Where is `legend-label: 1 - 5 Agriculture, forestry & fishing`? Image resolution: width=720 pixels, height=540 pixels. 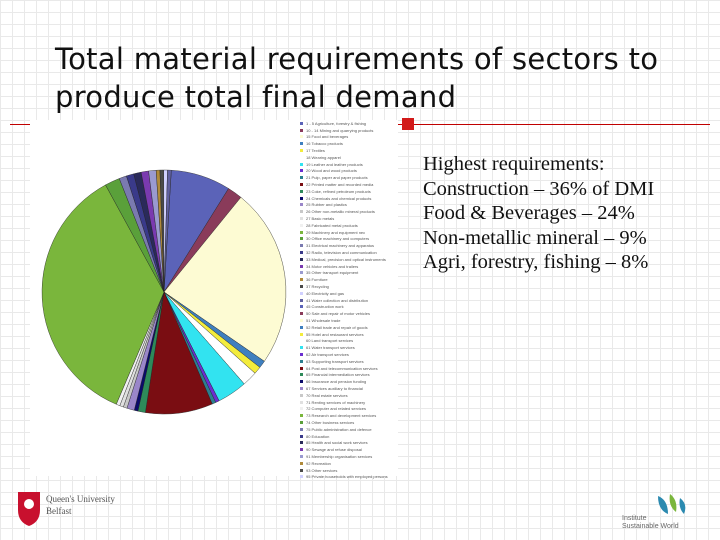
legend-label: 1 - 5 Agriculture, forestry & fishing is located at coordinates (336, 123).